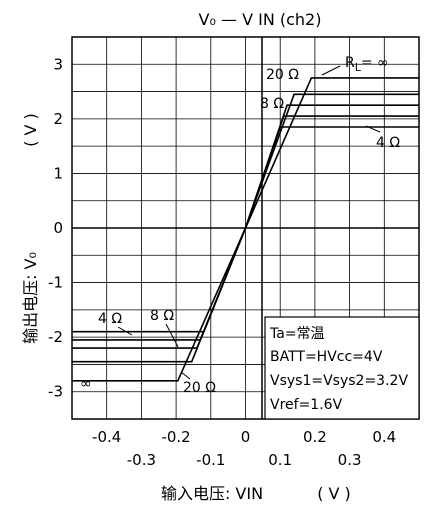 The image size is (439, 509). Describe the element at coordinates (326, 357) in the screenshot. I see `condition-batt: BATT=HVcc=4V` at that location.